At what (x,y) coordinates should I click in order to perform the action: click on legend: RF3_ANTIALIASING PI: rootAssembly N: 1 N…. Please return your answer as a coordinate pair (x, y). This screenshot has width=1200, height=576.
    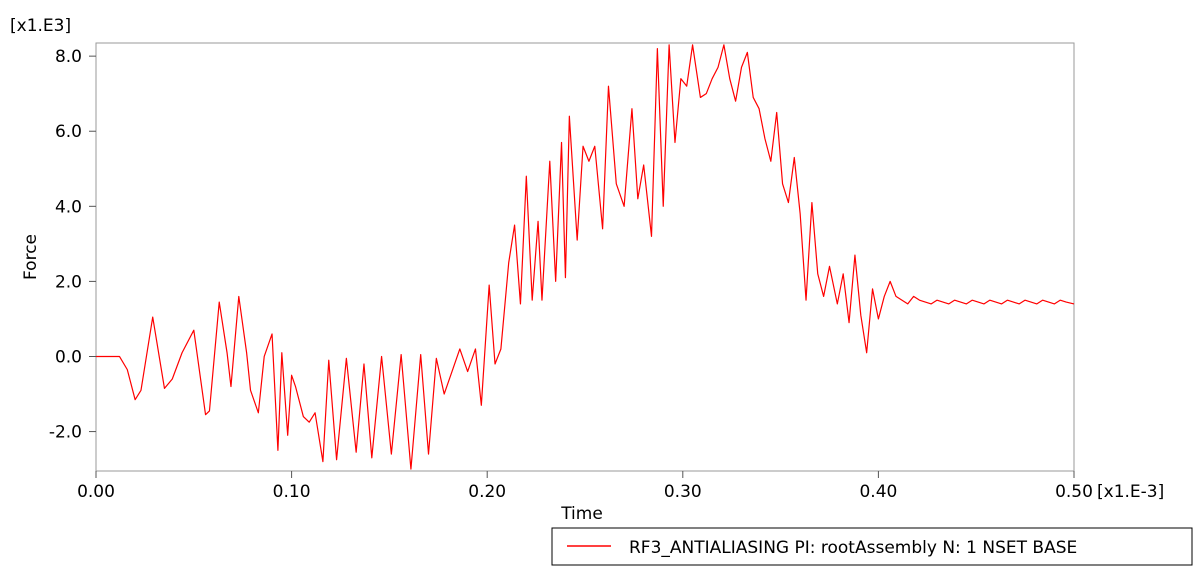
    Looking at the image, I should click on (872, 546).